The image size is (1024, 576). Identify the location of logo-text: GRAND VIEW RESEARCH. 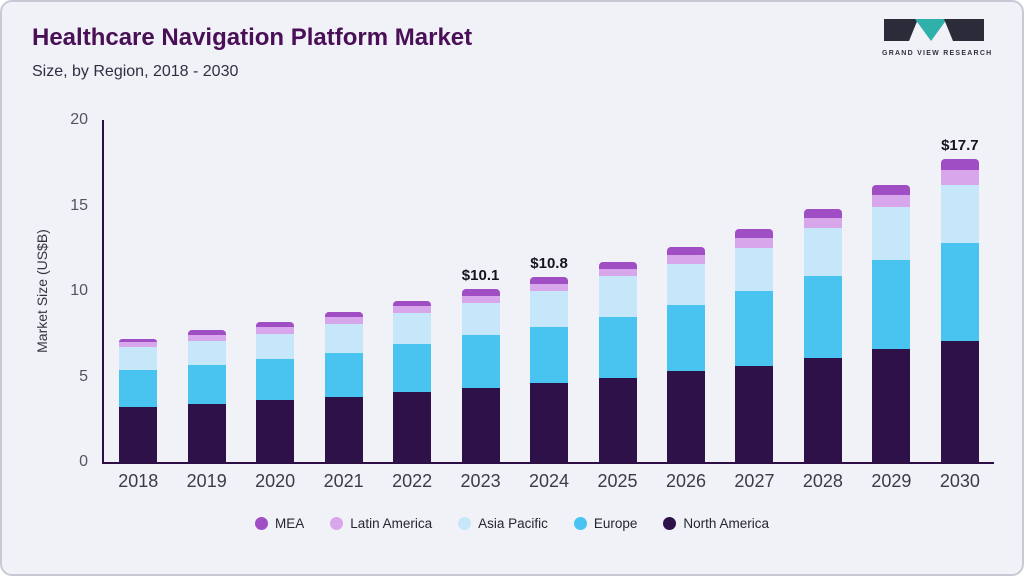
(937, 53).